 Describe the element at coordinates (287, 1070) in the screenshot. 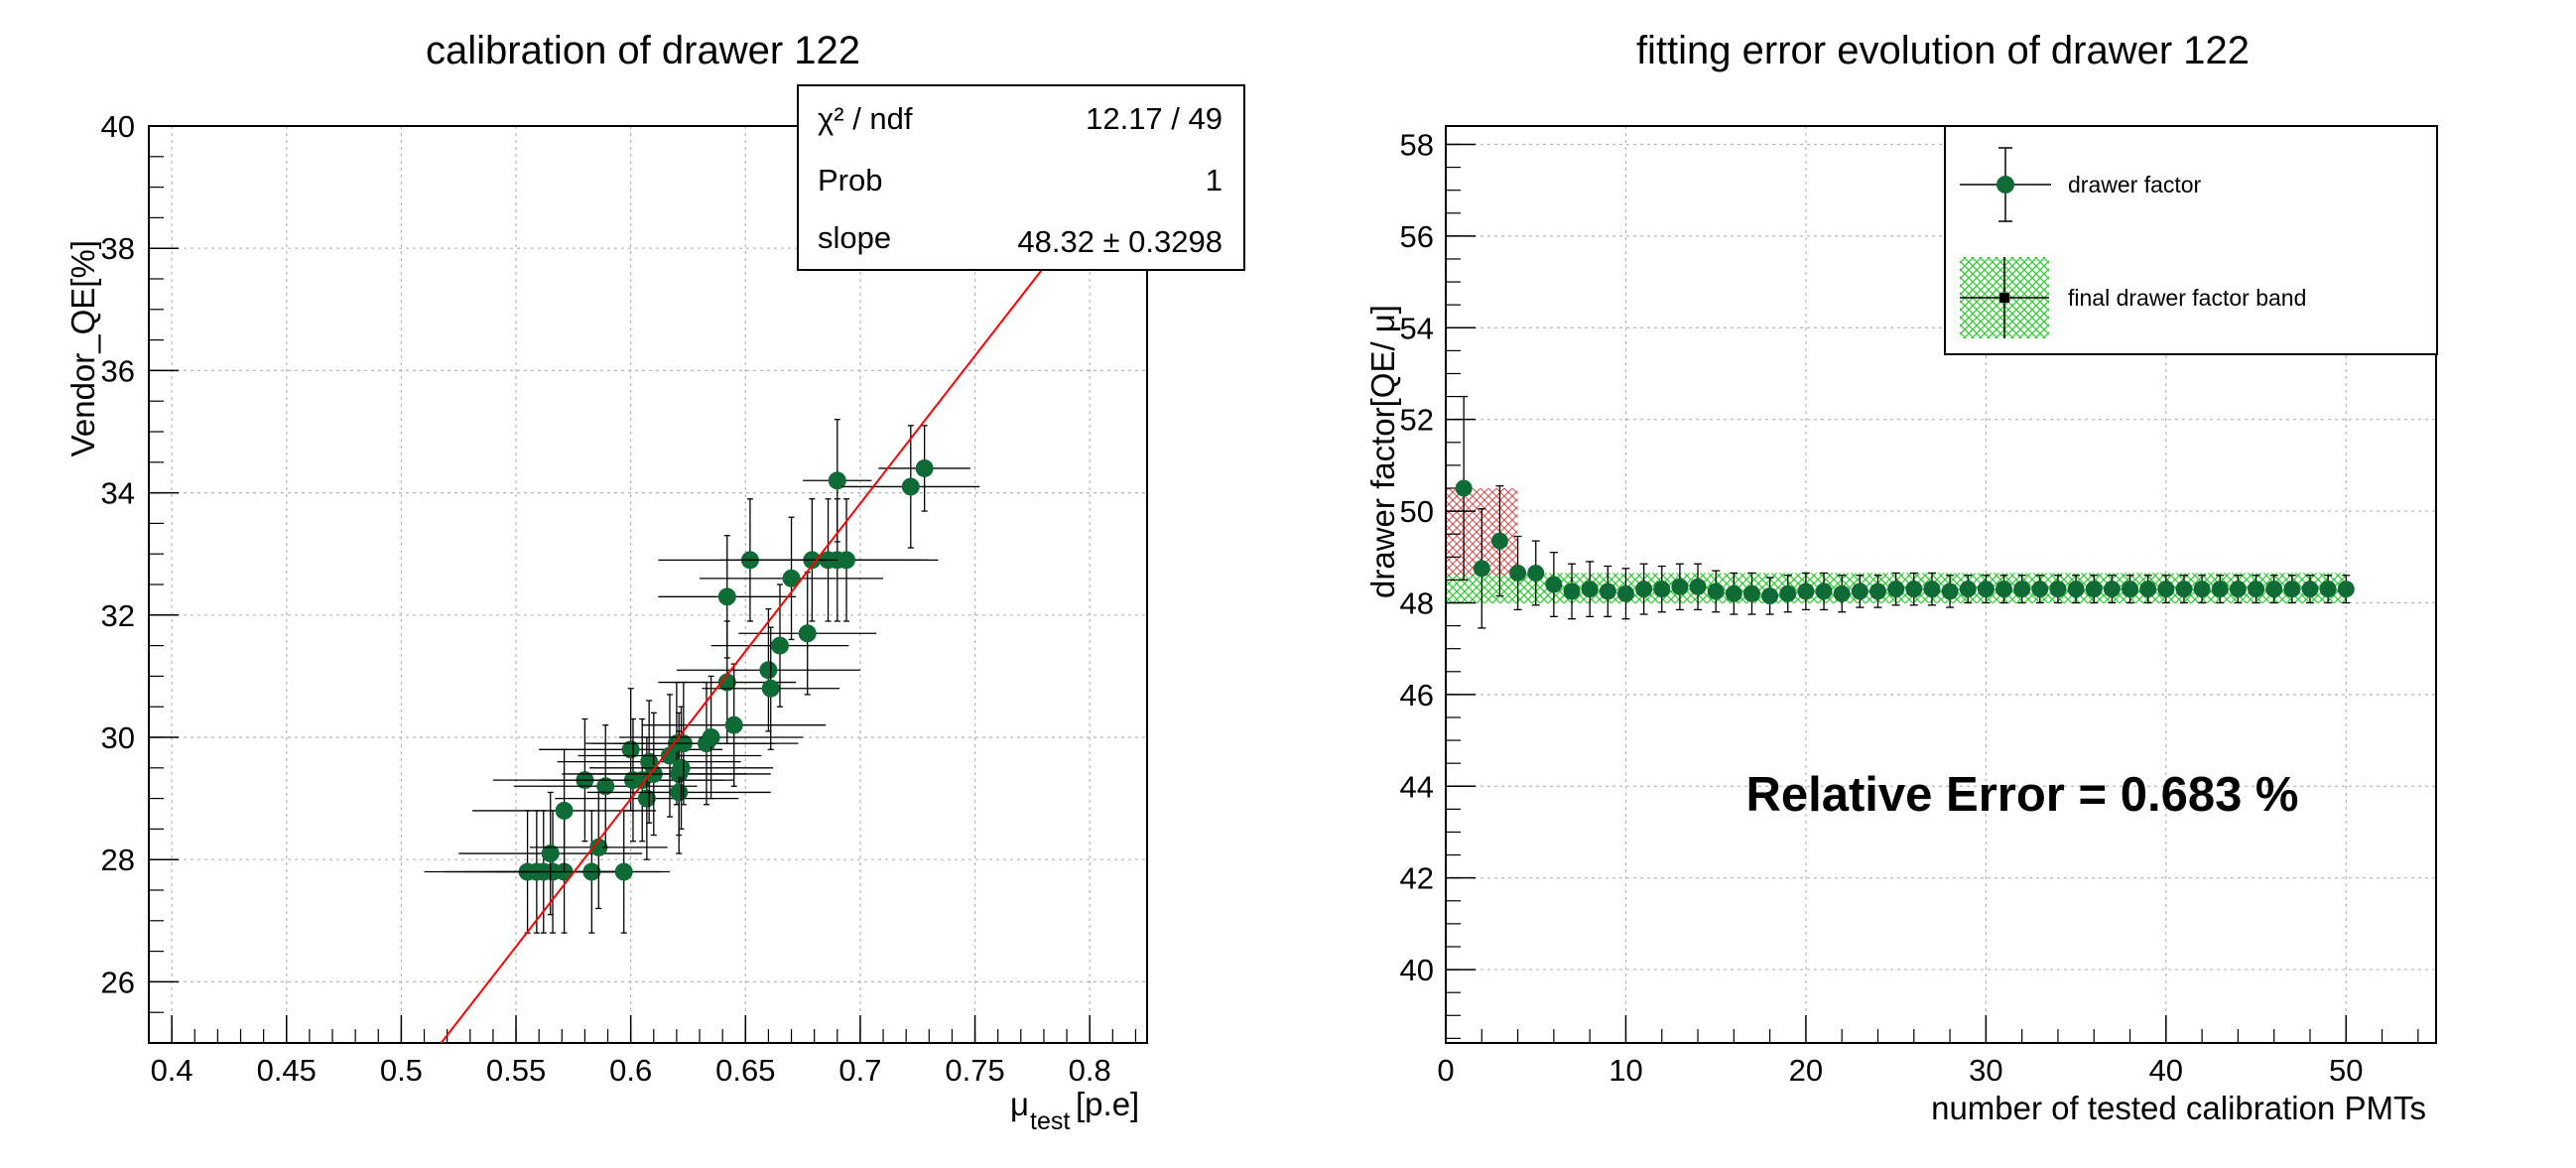

I see `x-tick-label: 0.45` at that location.